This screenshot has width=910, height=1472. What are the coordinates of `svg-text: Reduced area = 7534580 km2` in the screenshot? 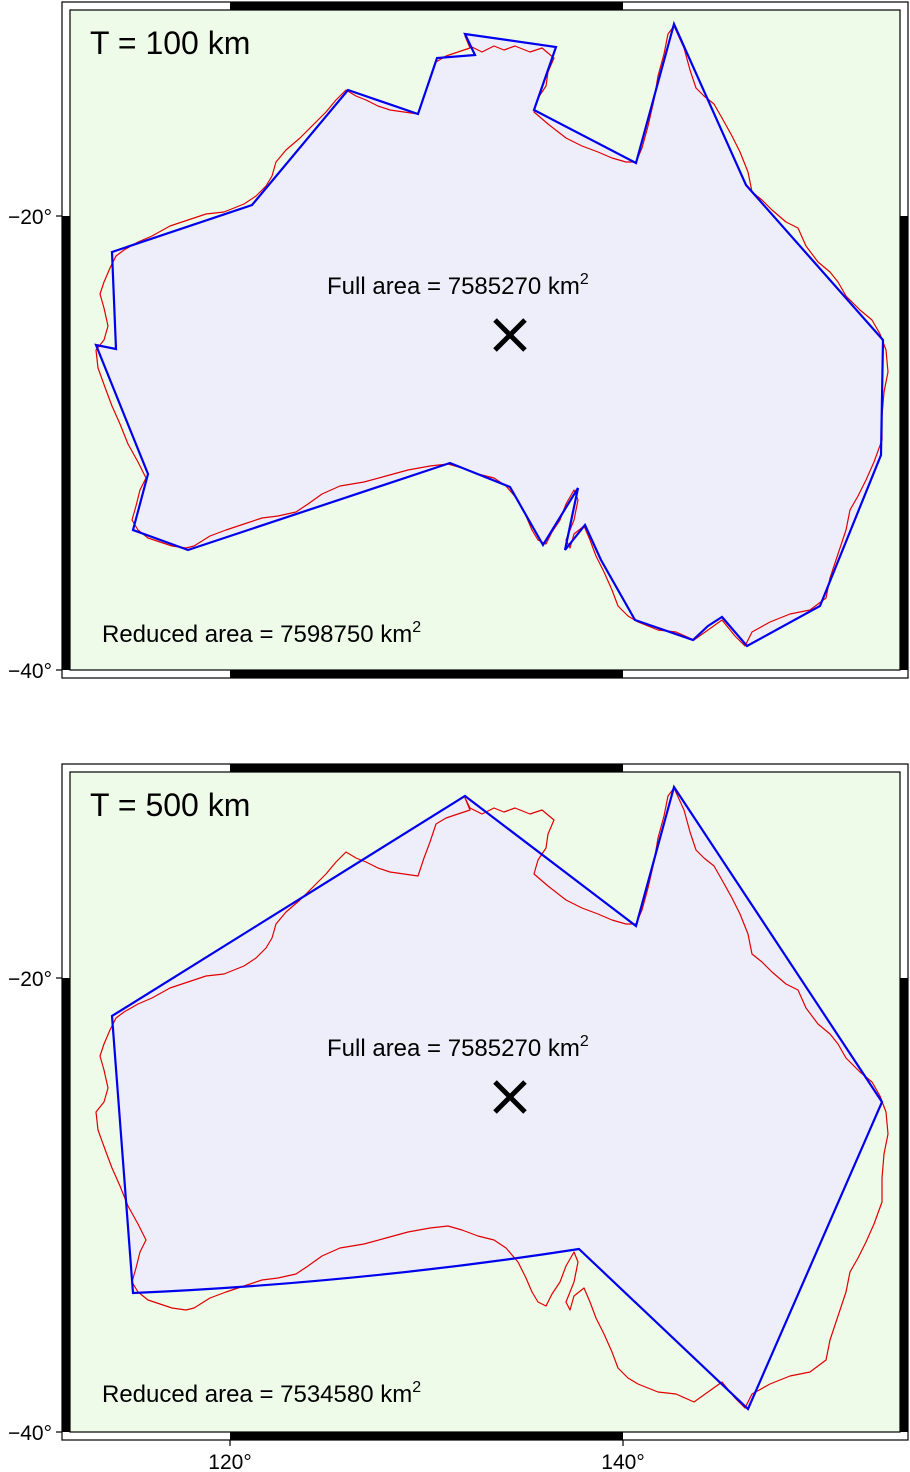 It's located at (261, 1393).